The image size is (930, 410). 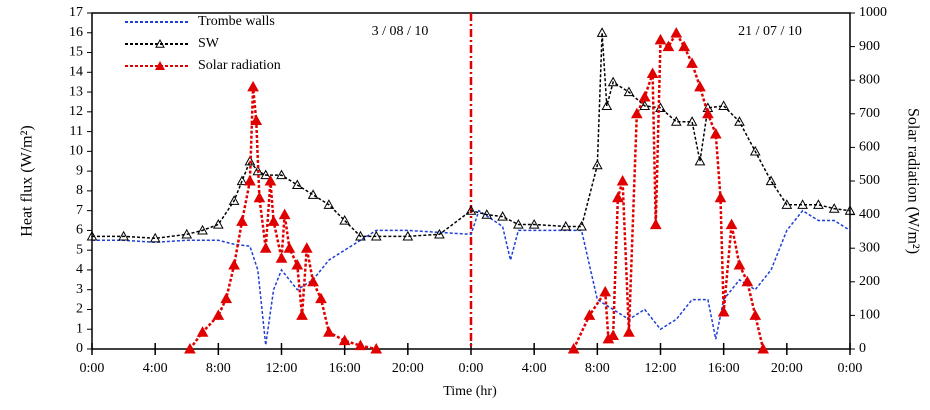 What do you see at coordinates (79, 309) in the screenshot?
I see `y-tick-label: 2` at bounding box center [79, 309].